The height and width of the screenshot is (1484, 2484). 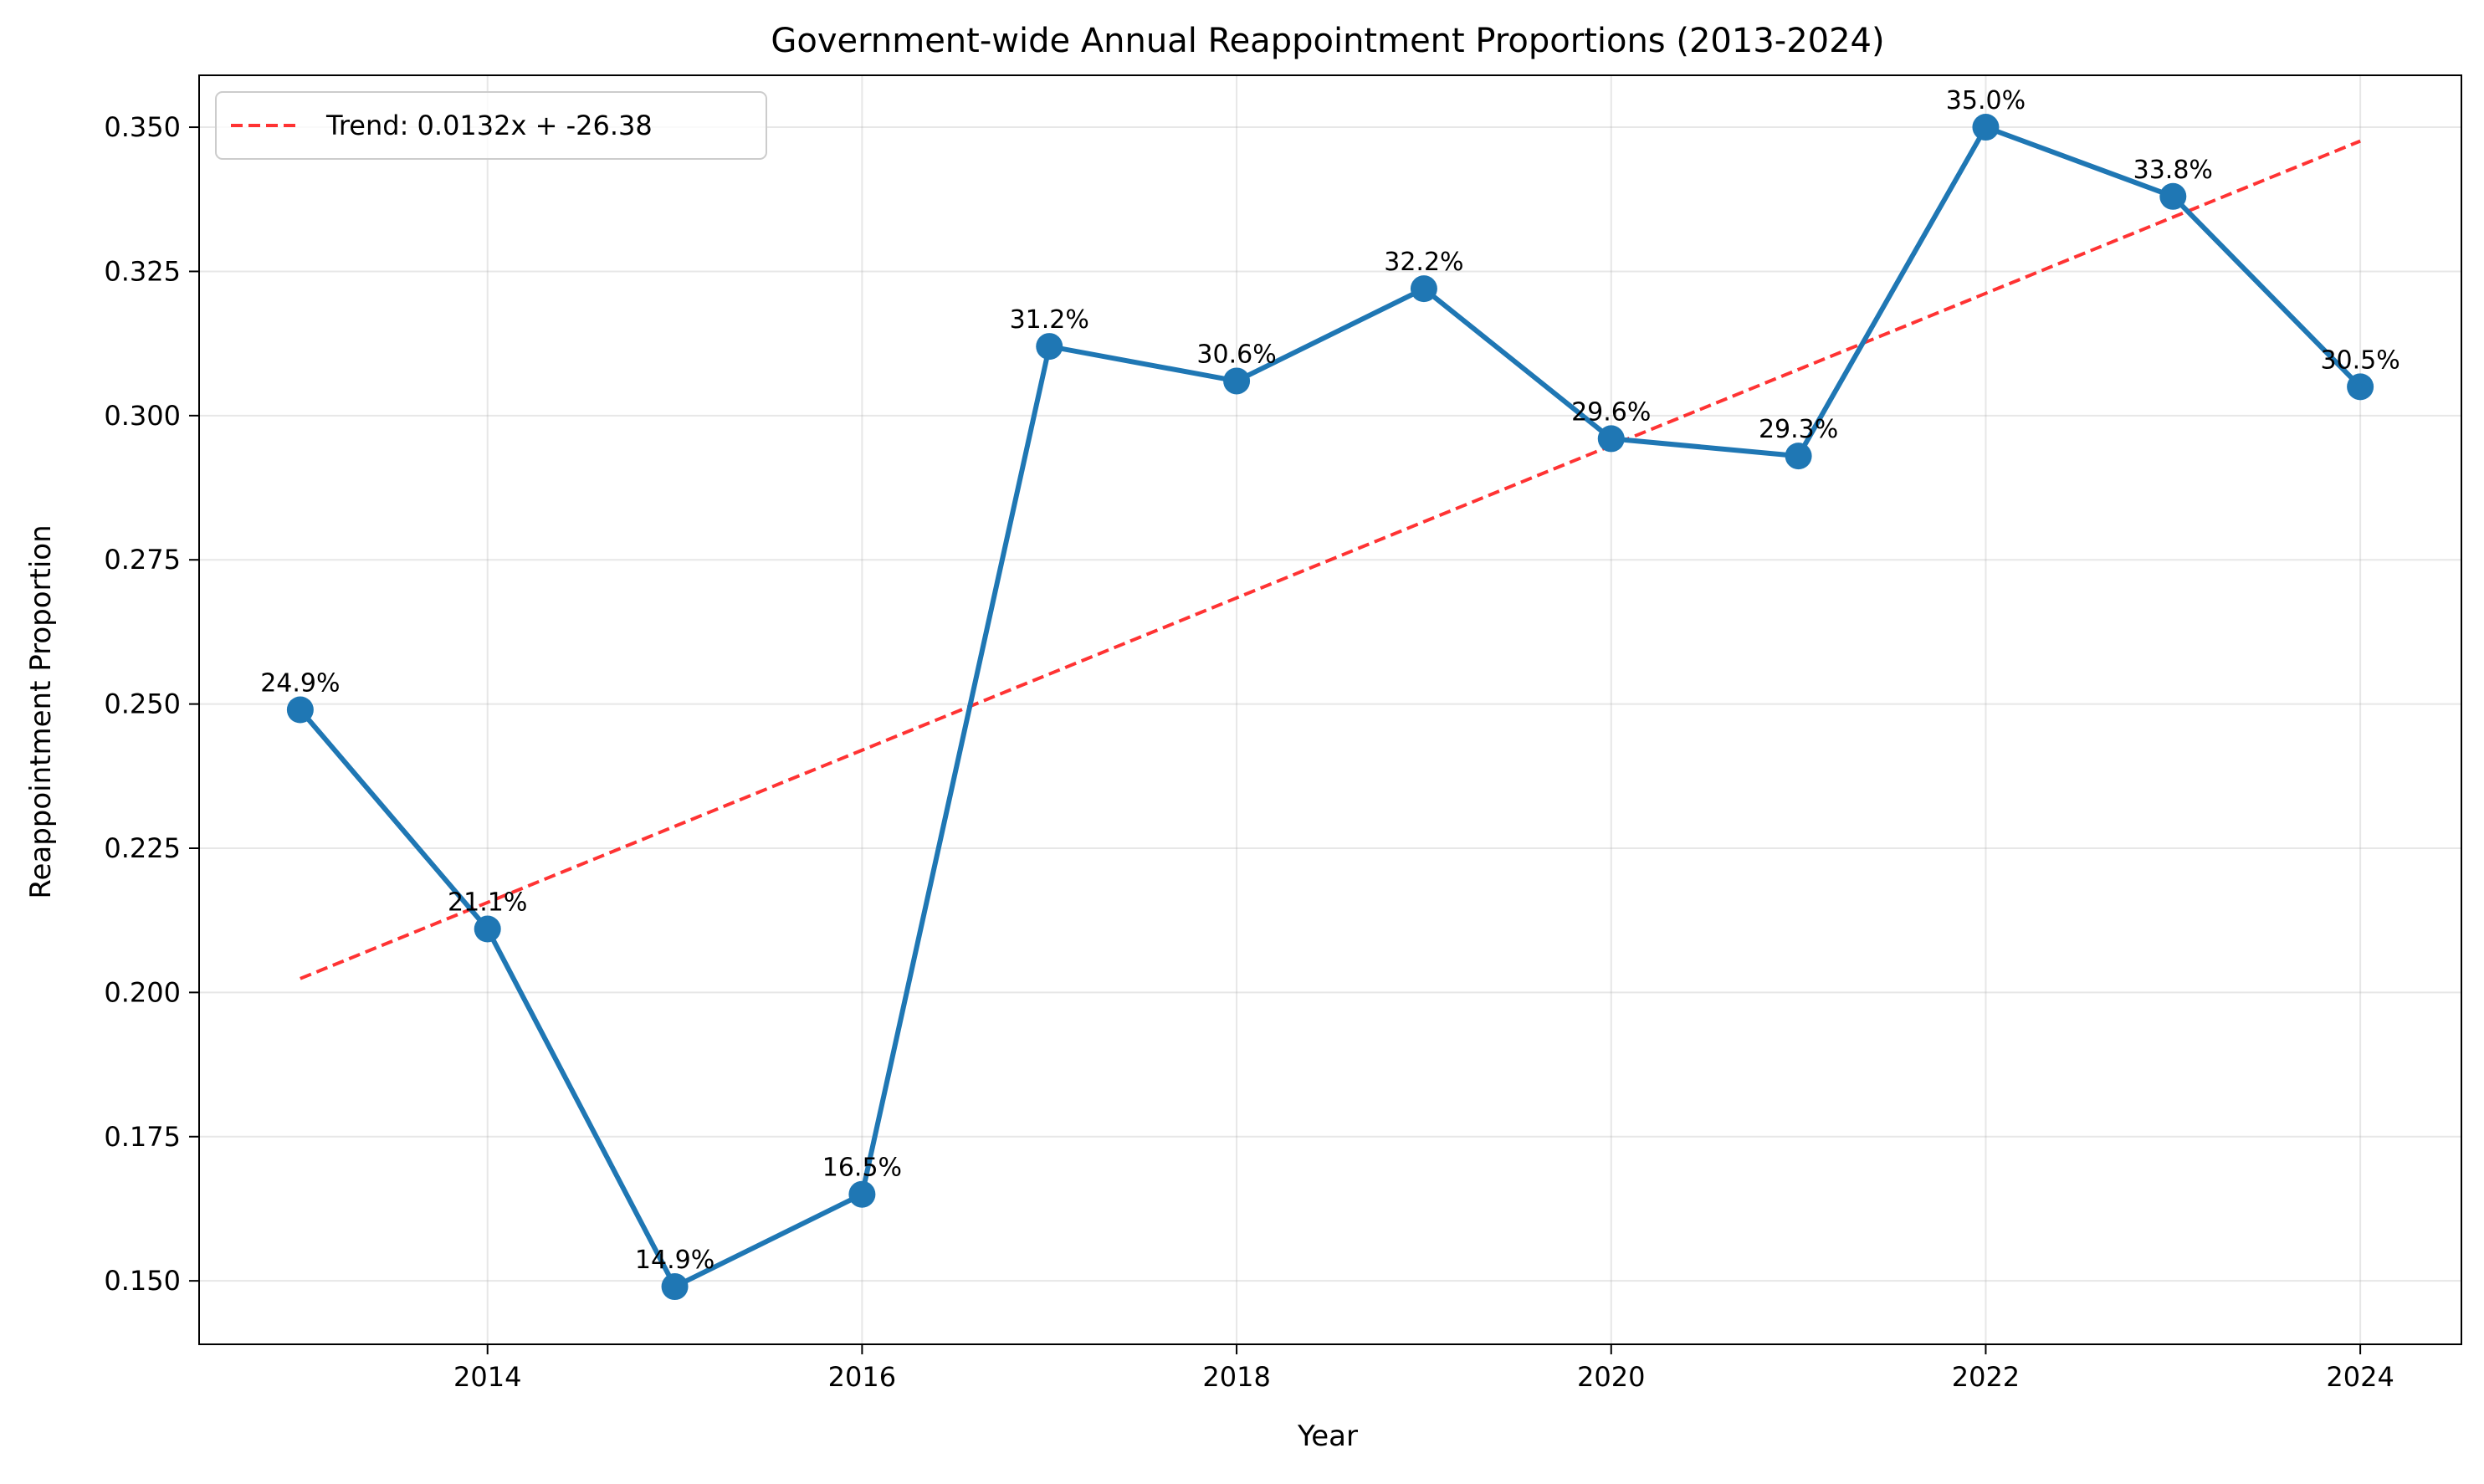 I want to click on legend: Trend: 0.0132x + -26.38, so click(x=491, y=125).